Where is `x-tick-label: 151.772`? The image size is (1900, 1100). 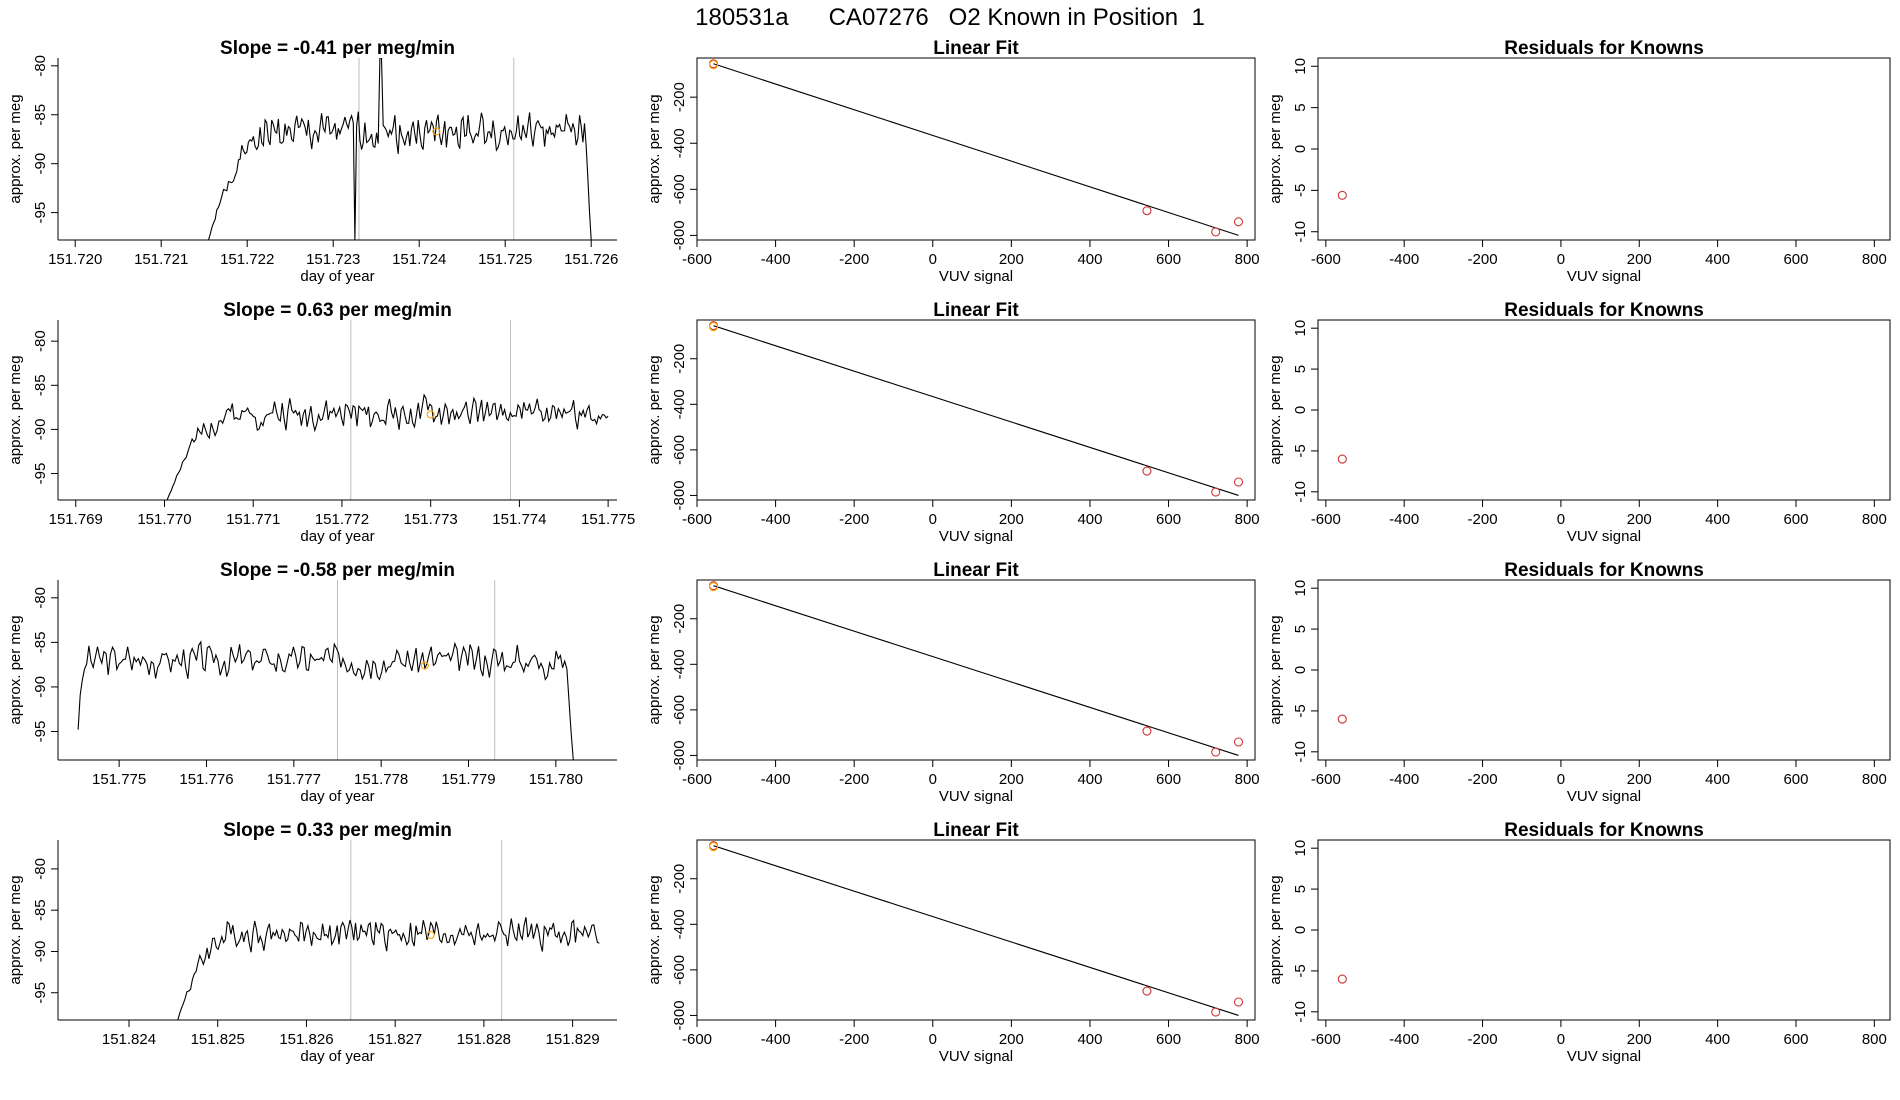 x-tick-label: 151.772 is located at coordinates (342, 519).